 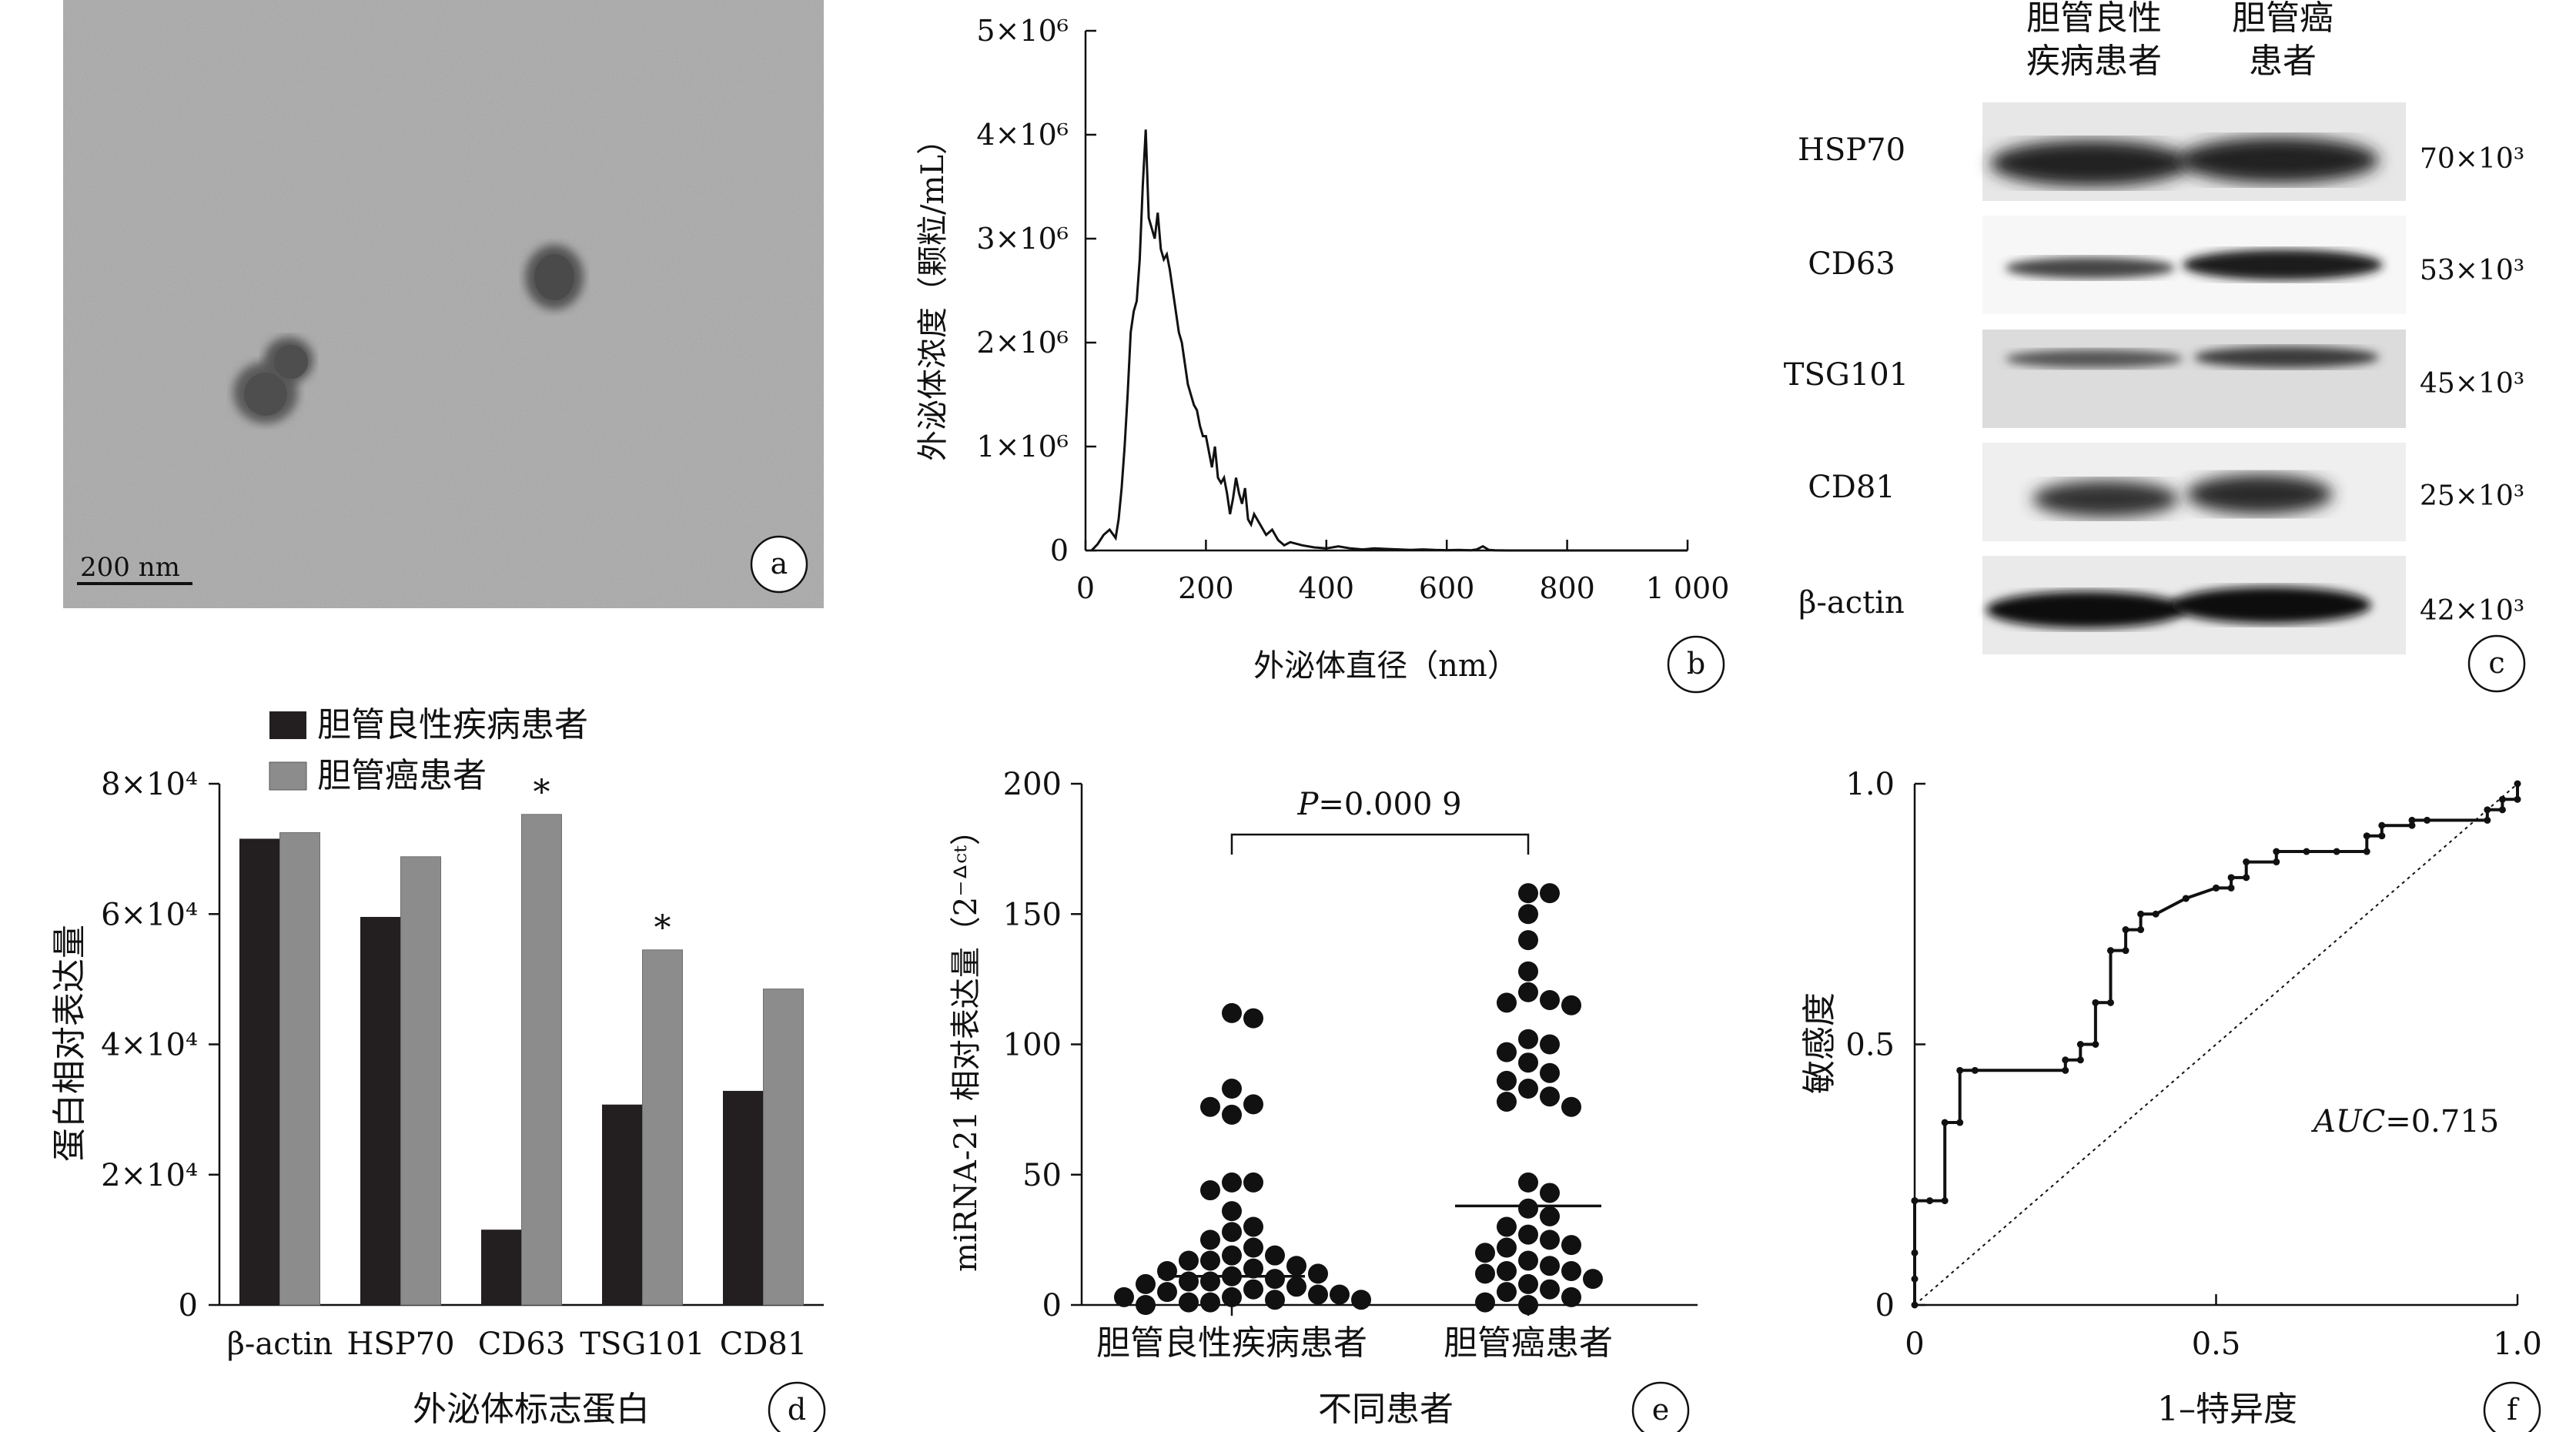 I want to click on scale-bar-label: 200 nm, so click(x=130, y=567).